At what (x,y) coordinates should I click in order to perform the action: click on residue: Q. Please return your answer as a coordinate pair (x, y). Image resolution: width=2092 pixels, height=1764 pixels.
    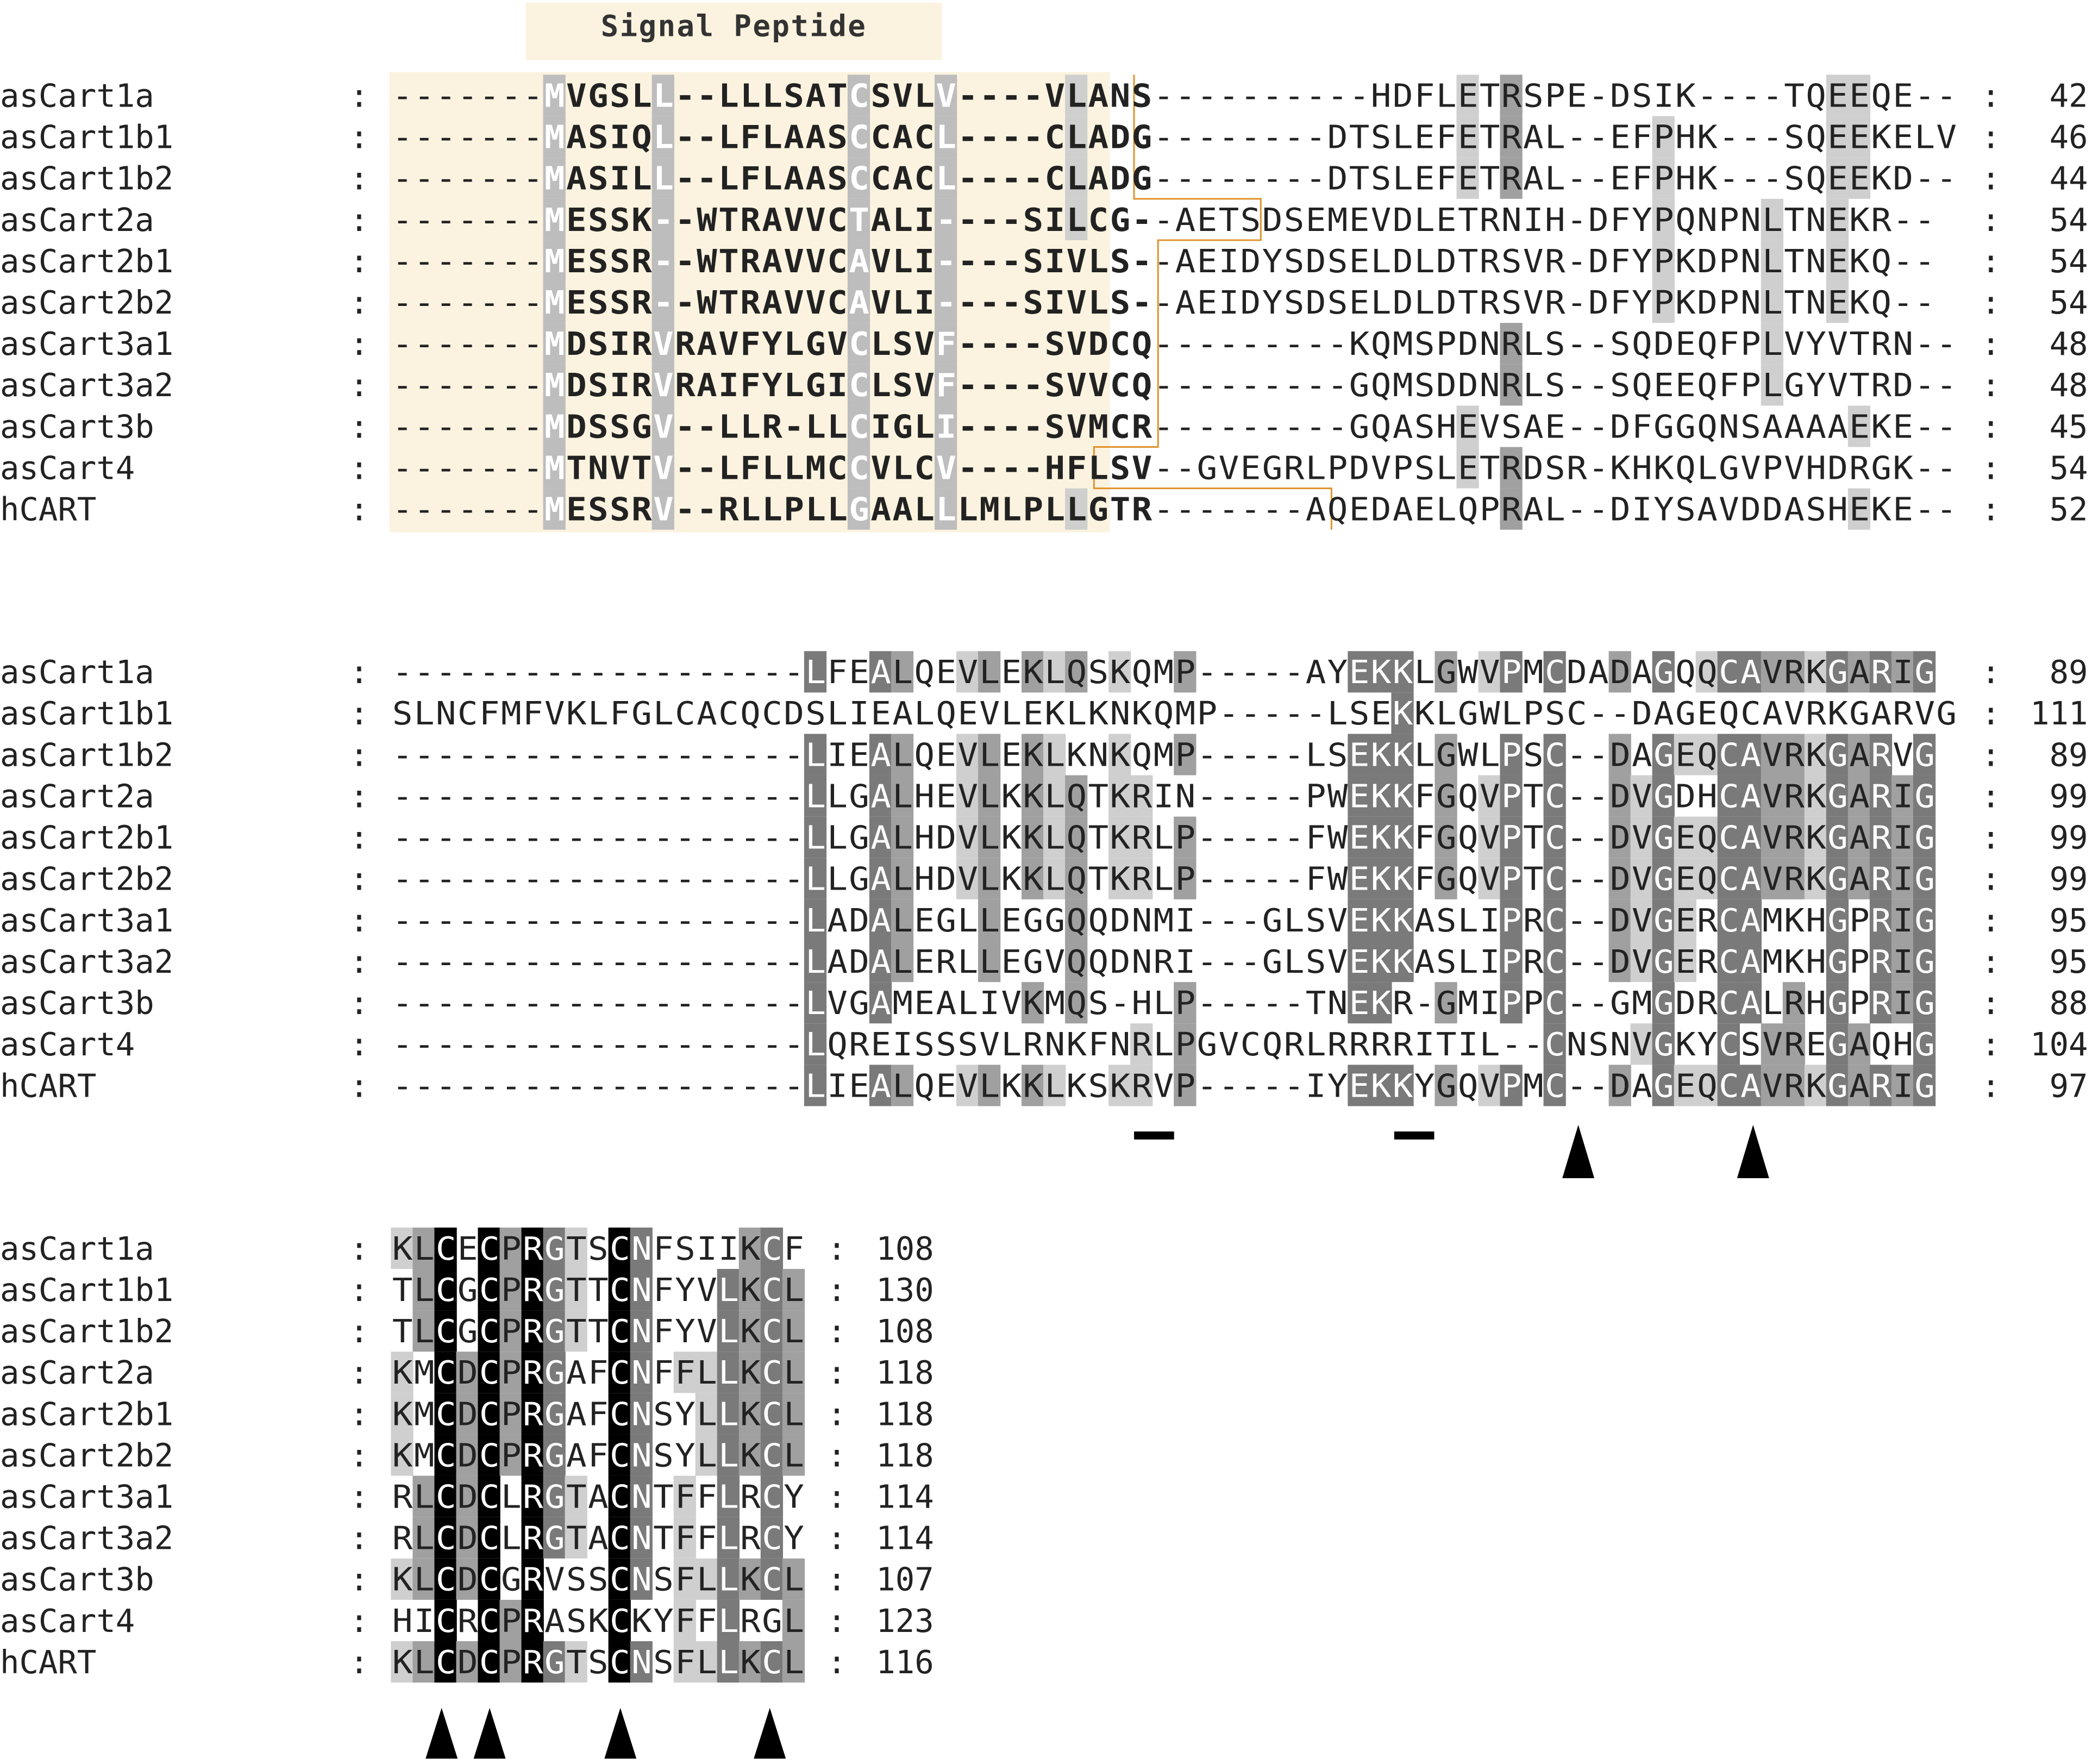
    Looking at the image, I should click on (1469, 509).